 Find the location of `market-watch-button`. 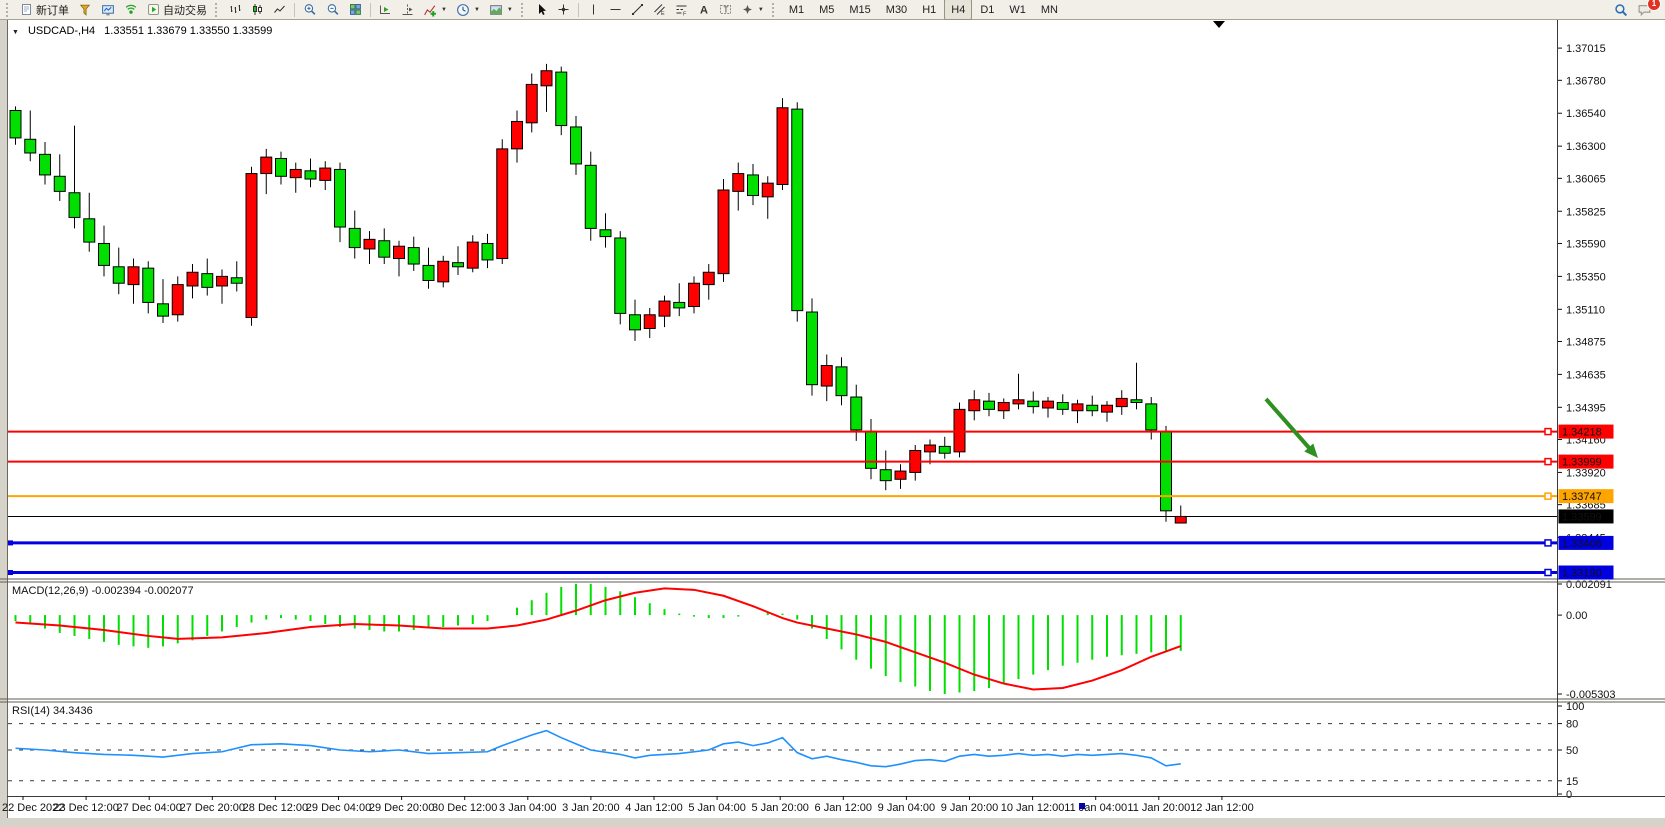

market-watch-button is located at coordinates (108, 9).